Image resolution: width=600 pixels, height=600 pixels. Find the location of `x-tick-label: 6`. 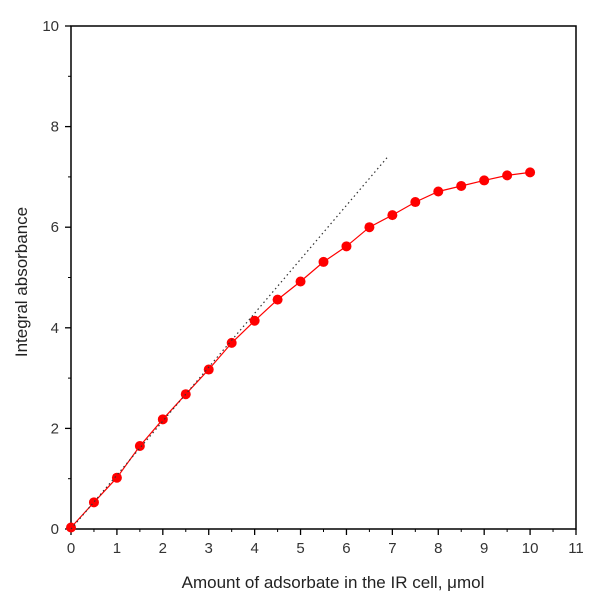

x-tick-label: 6 is located at coordinates (346, 548).